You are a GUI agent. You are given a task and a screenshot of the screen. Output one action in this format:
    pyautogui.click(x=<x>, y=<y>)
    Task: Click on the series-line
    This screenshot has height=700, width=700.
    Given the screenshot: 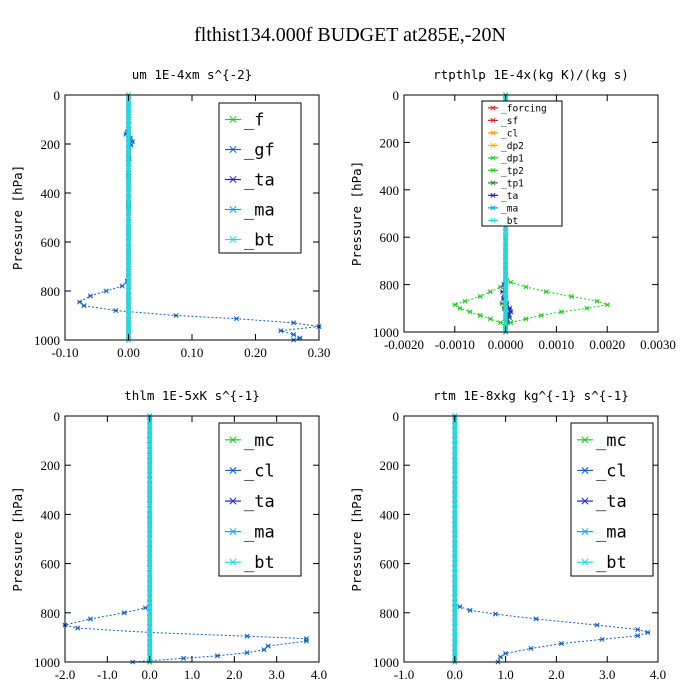 What is the action you would take?
    pyautogui.click(x=480, y=213)
    